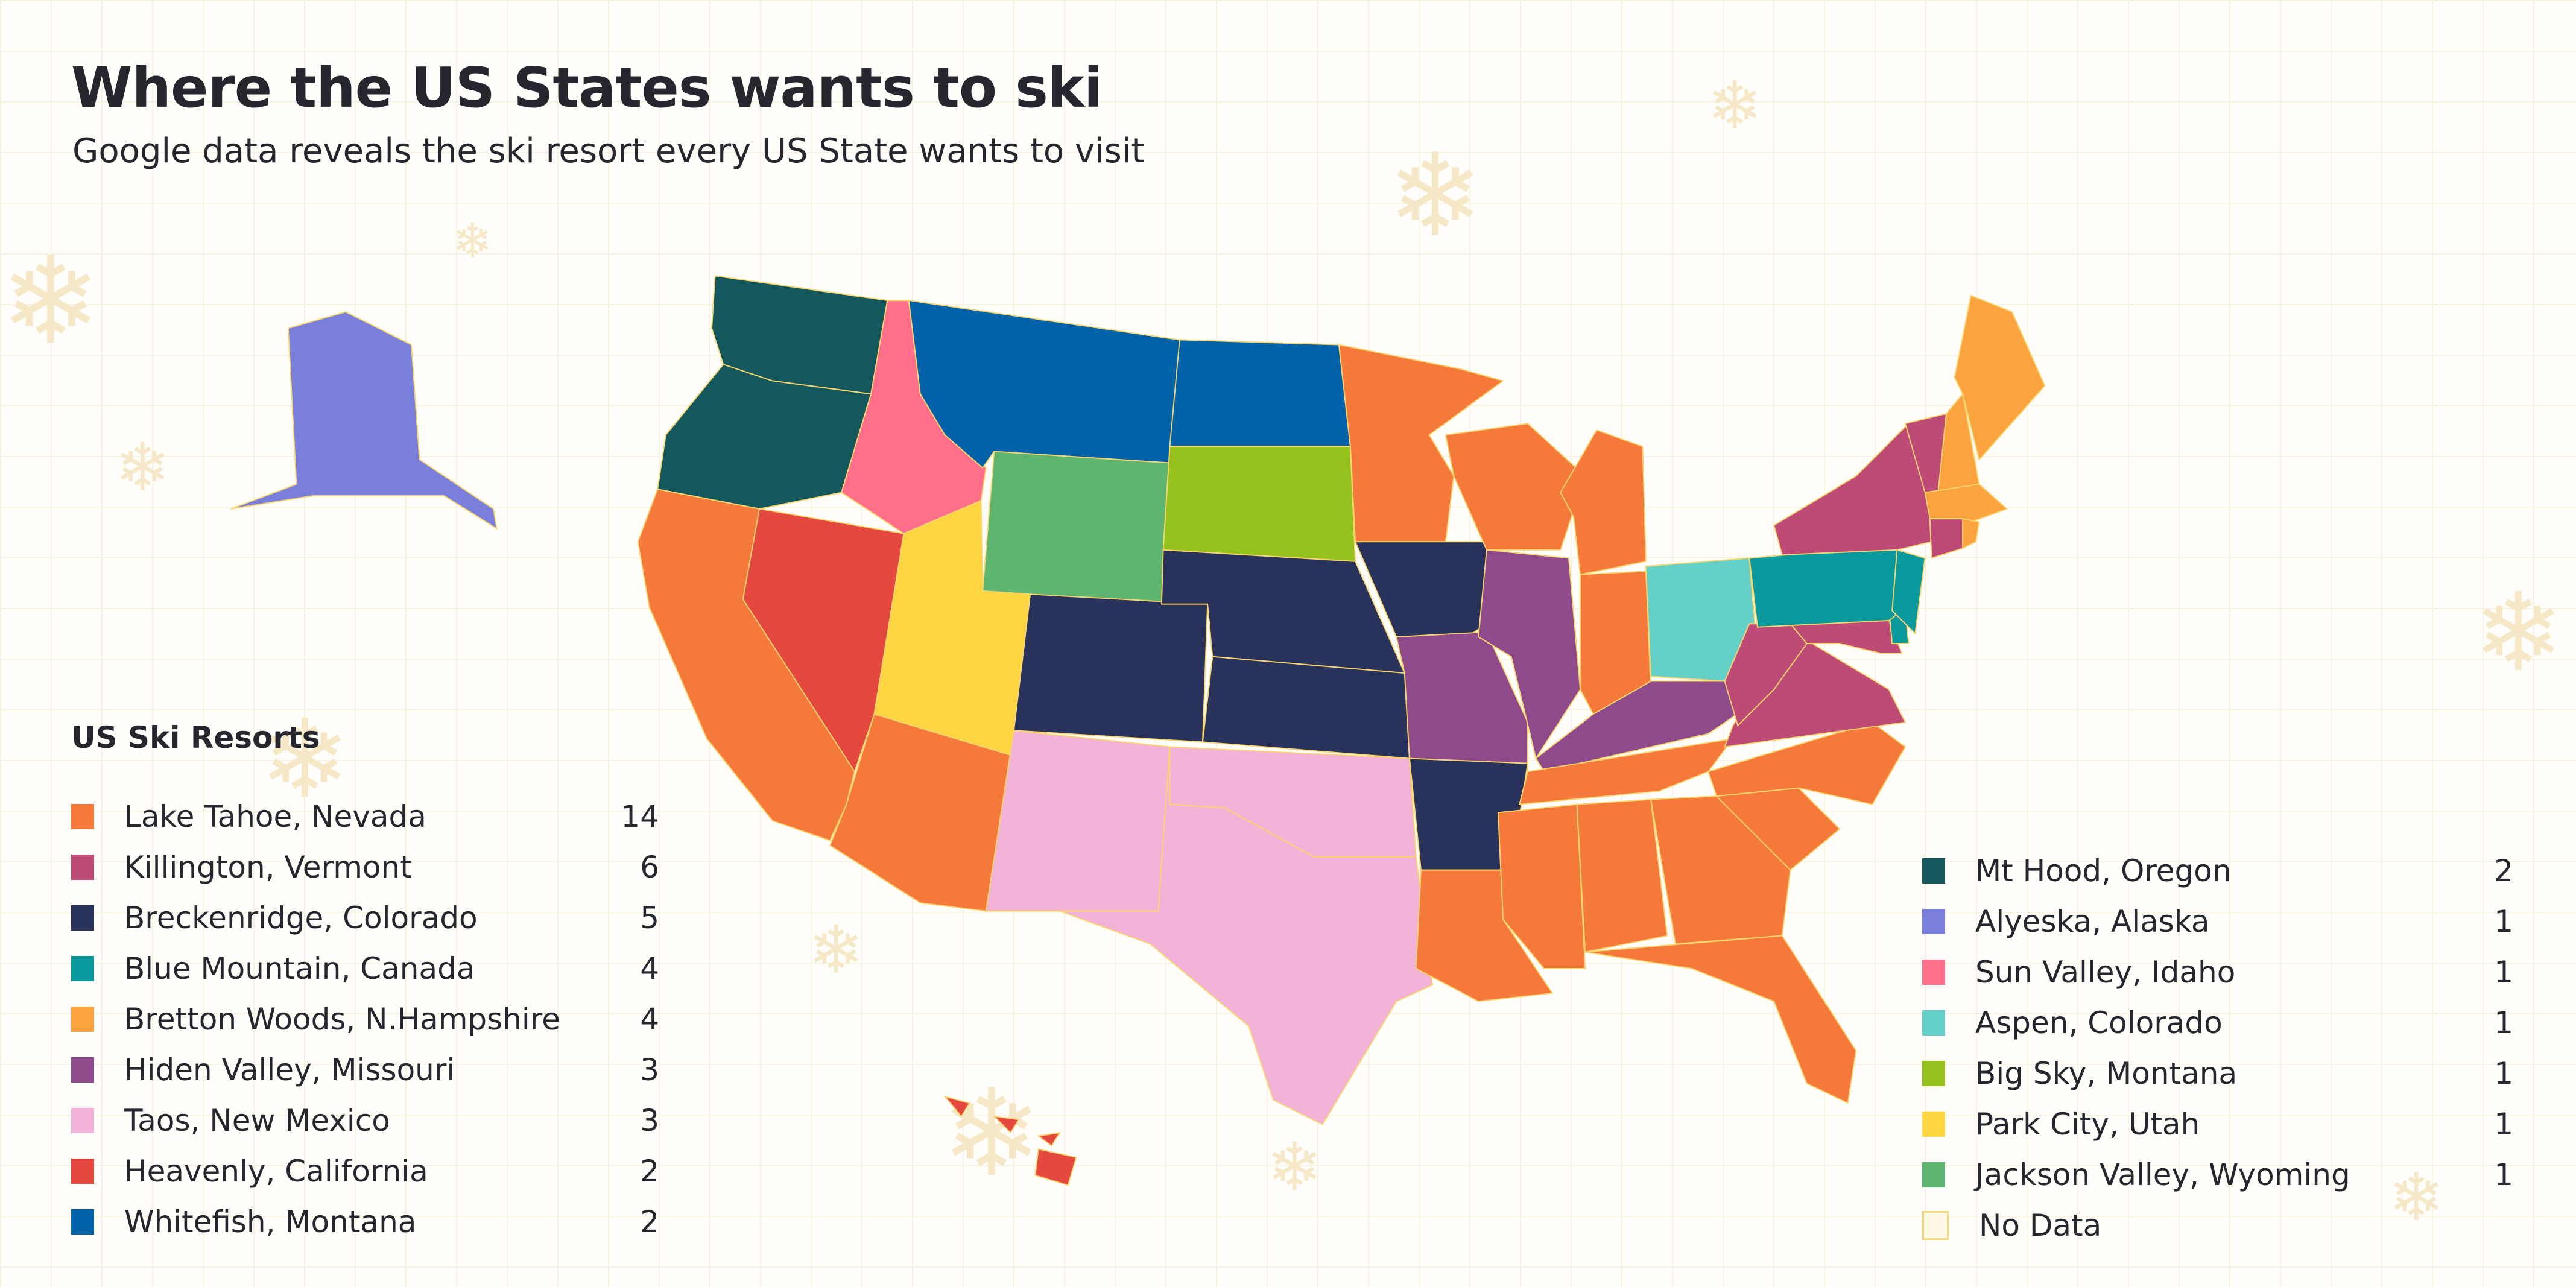 The height and width of the screenshot is (1287, 2576). I want to click on state-nj, so click(1908, 592).